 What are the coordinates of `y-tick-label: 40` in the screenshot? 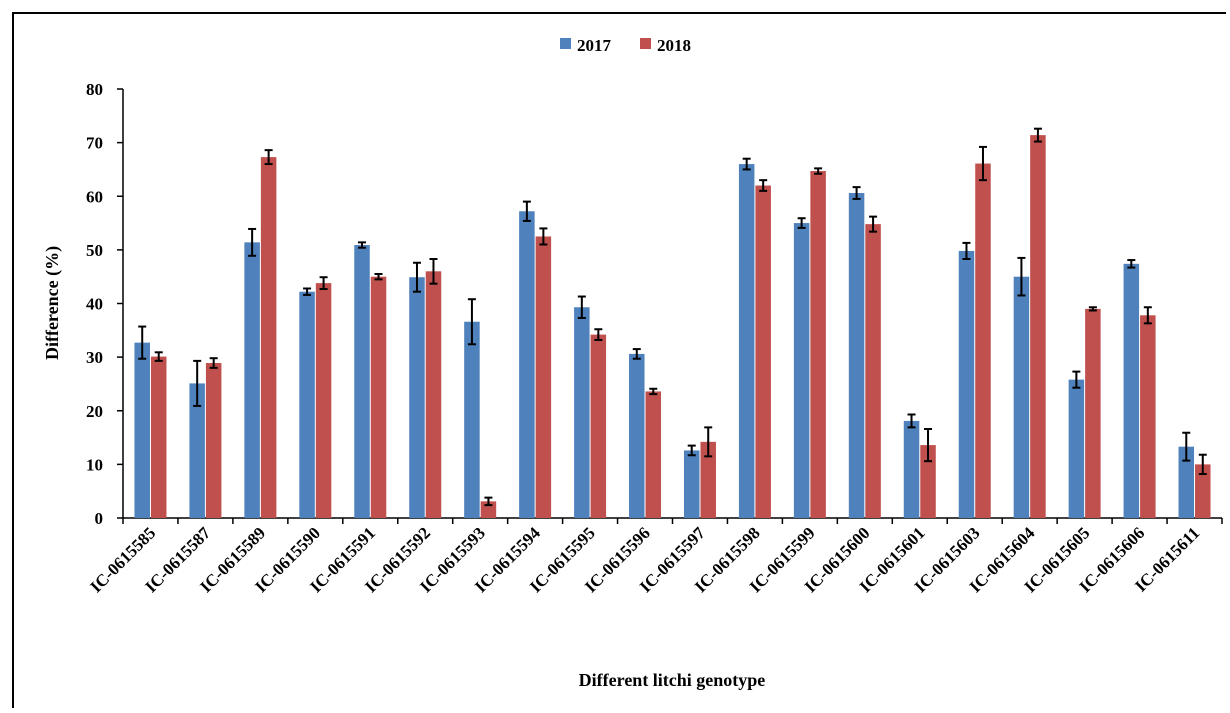 It's located at (94, 304).